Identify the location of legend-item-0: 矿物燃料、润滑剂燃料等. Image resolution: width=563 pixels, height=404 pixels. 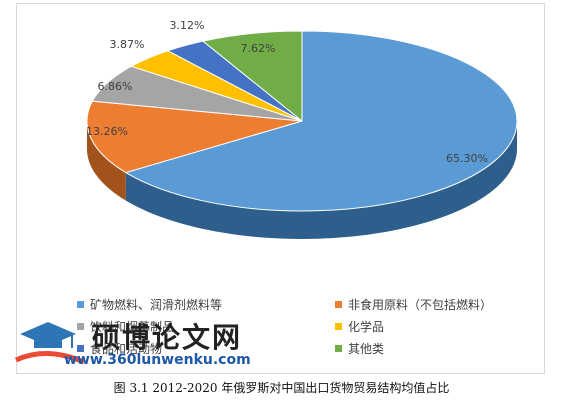
(206, 304).